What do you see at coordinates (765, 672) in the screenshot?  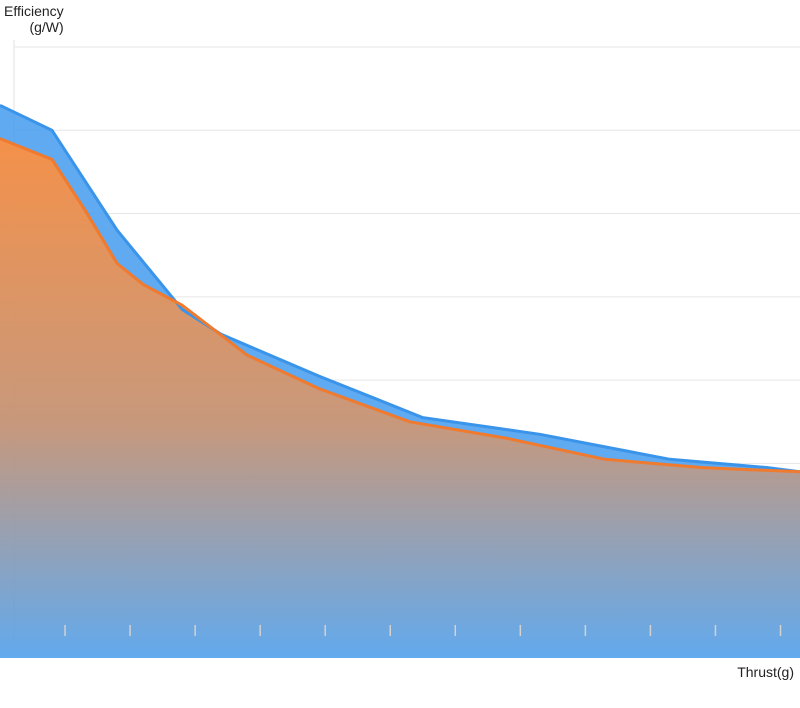 I see `x-axis-label: Thrust(g)` at bounding box center [765, 672].